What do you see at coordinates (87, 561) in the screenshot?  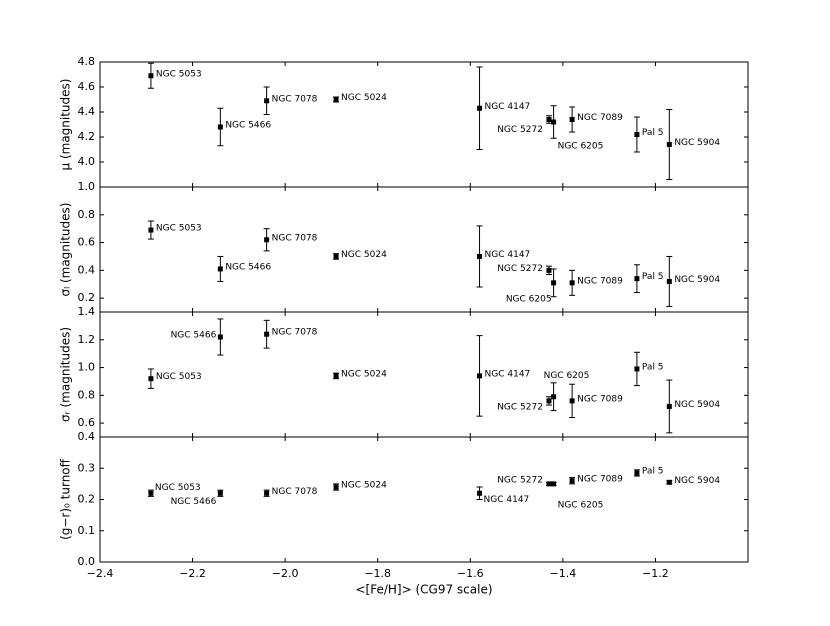 I see `y-tick-label: 0.0` at bounding box center [87, 561].